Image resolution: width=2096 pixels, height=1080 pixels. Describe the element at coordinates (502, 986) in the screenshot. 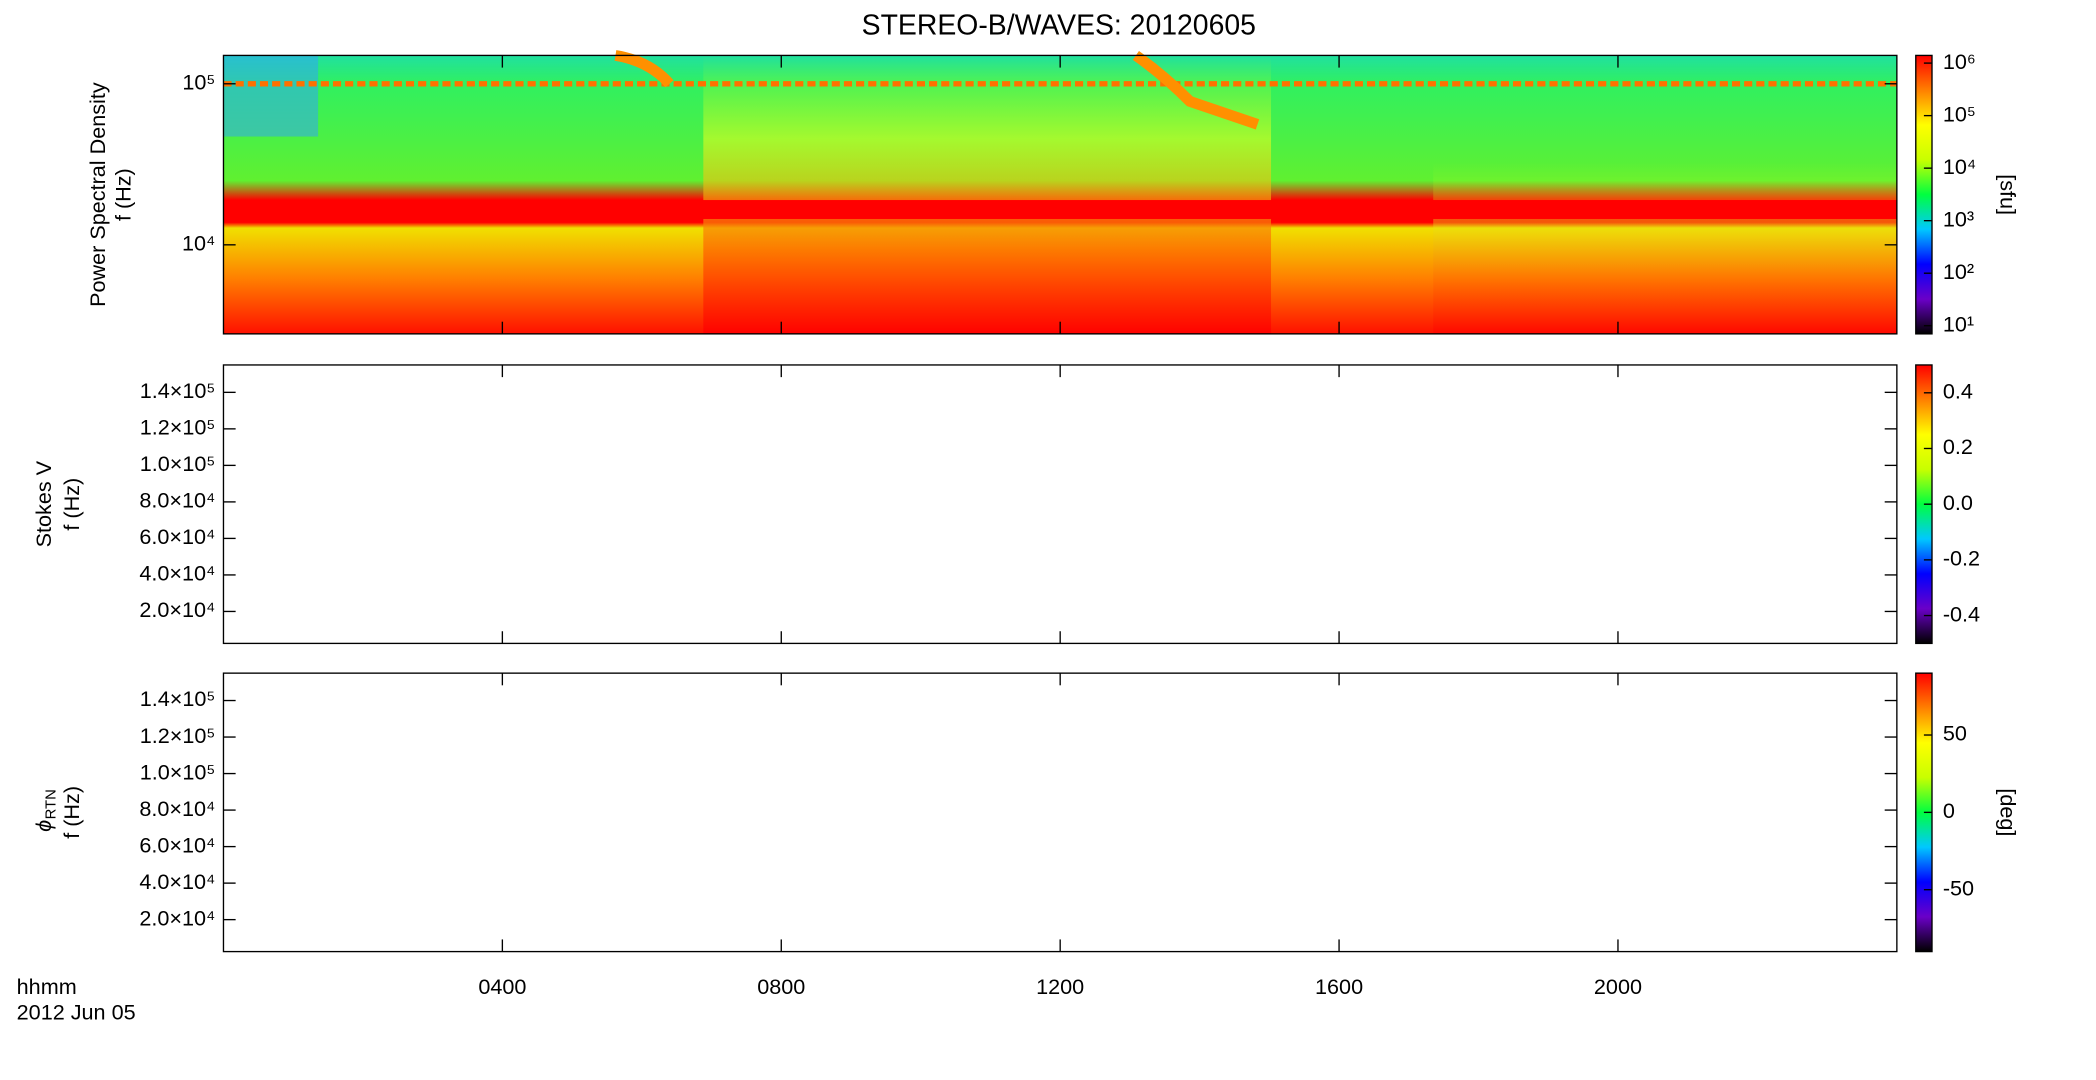

I see `x-tick-label: 0400` at that location.